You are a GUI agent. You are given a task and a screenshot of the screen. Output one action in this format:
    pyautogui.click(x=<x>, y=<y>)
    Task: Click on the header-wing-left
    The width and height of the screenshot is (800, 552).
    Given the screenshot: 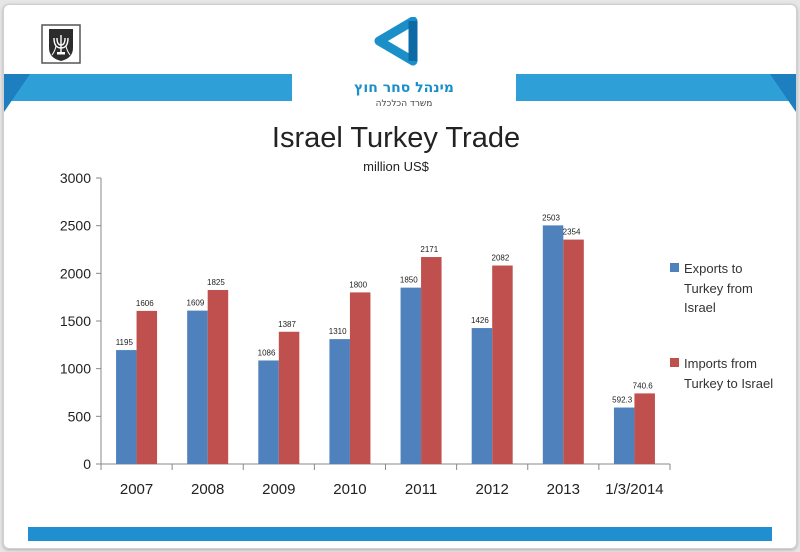 What is the action you would take?
    pyautogui.click(x=17, y=93)
    